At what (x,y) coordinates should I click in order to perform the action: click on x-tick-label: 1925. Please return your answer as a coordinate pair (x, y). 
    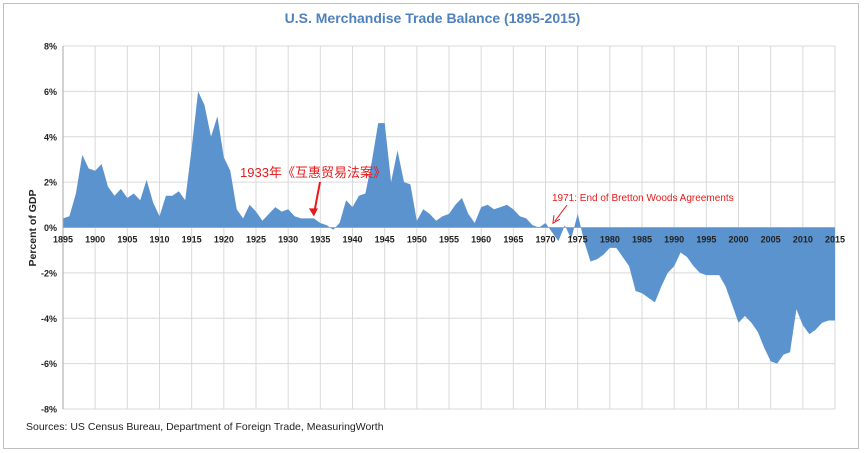
    Looking at the image, I should click on (256, 240).